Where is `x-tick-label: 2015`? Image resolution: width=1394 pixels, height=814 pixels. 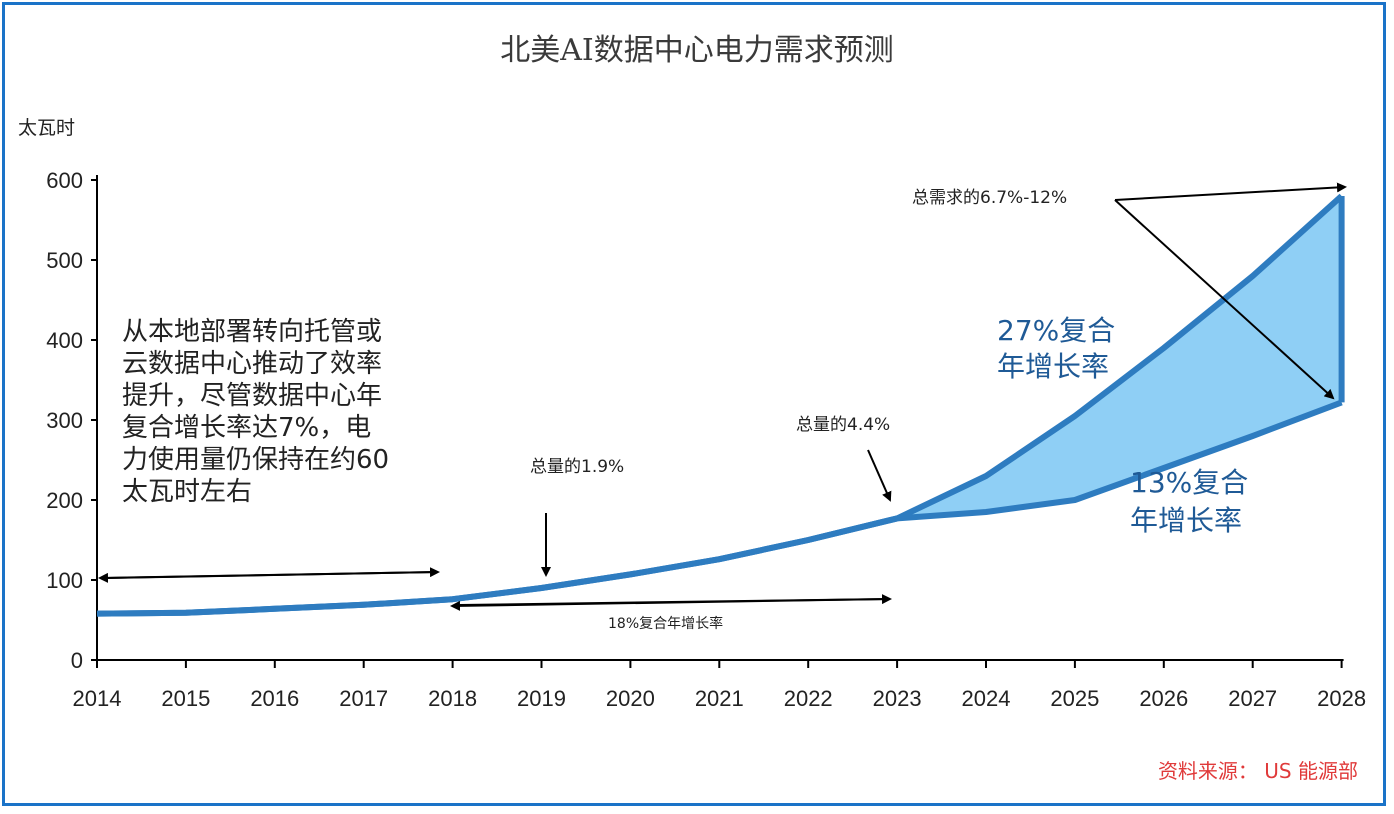 x-tick-label: 2015 is located at coordinates (185, 698).